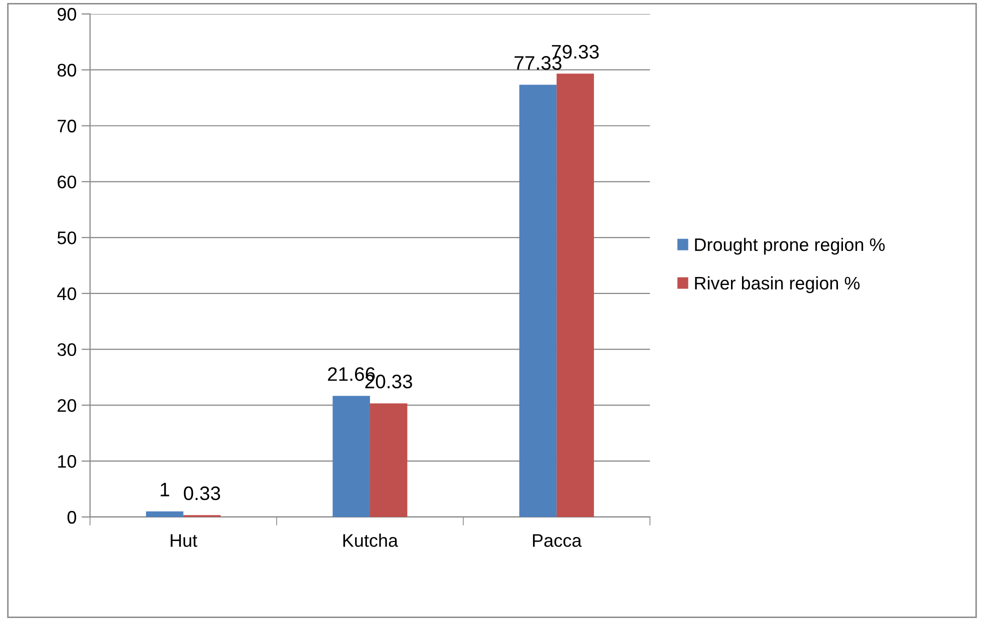 The image size is (984, 621). Describe the element at coordinates (72, 517) in the screenshot. I see `y-tick-label: 0` at that location.